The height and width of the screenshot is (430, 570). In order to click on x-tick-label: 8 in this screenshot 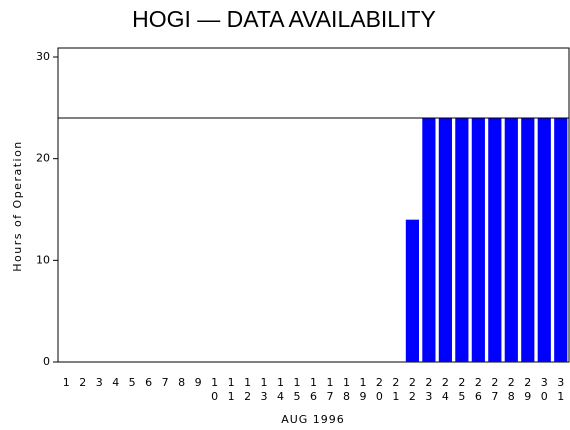, I will do `click(181, 382)`.